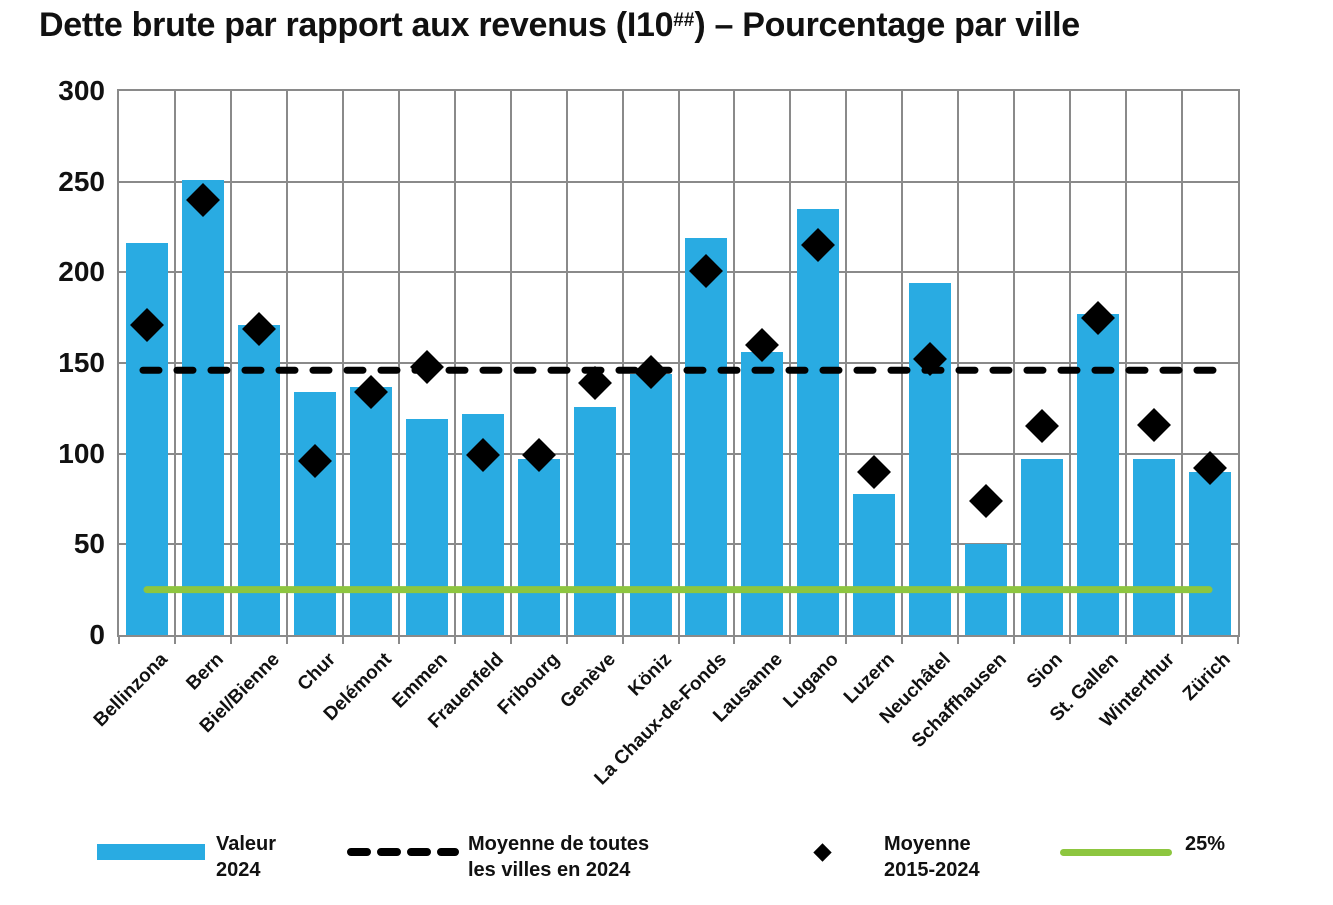 The width and height of the screenshot is (1333, 905). I want to click on bar-Luzern, so click(874, 564).